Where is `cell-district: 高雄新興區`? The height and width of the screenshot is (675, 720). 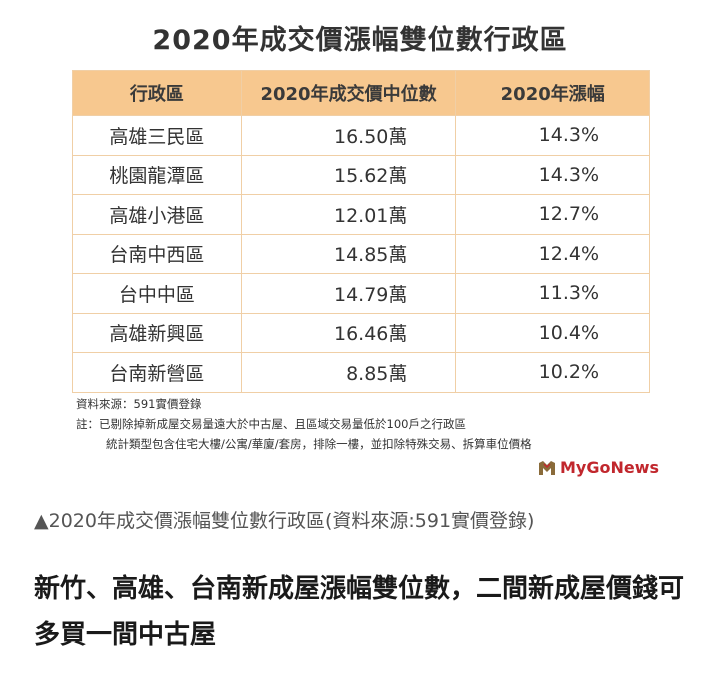 cell-district: 高雄新興區 is located at coordinates (157, 332).